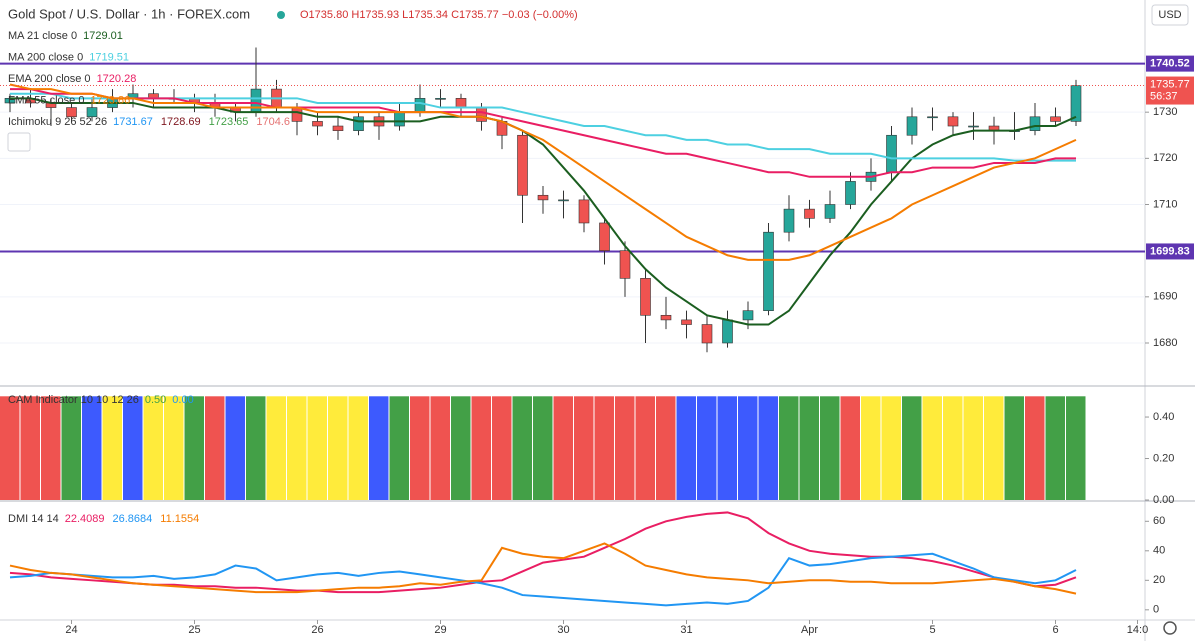 Image resolution: width=1195 pixels, height=641 pixels. Describe the element at coordinates (133, 519) in the screenshot. I see `legend-value: 26.8684` at that location.